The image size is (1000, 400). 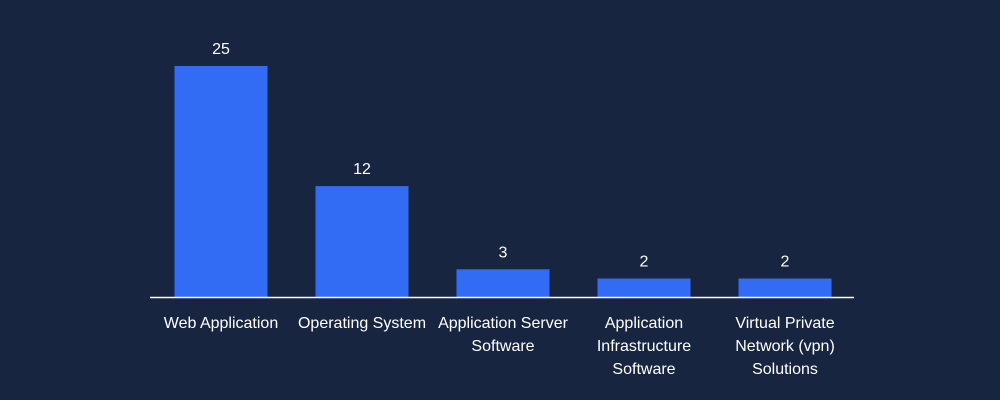 I want to click on category-label-line: Infrastructure, so click(x=644, y=346).